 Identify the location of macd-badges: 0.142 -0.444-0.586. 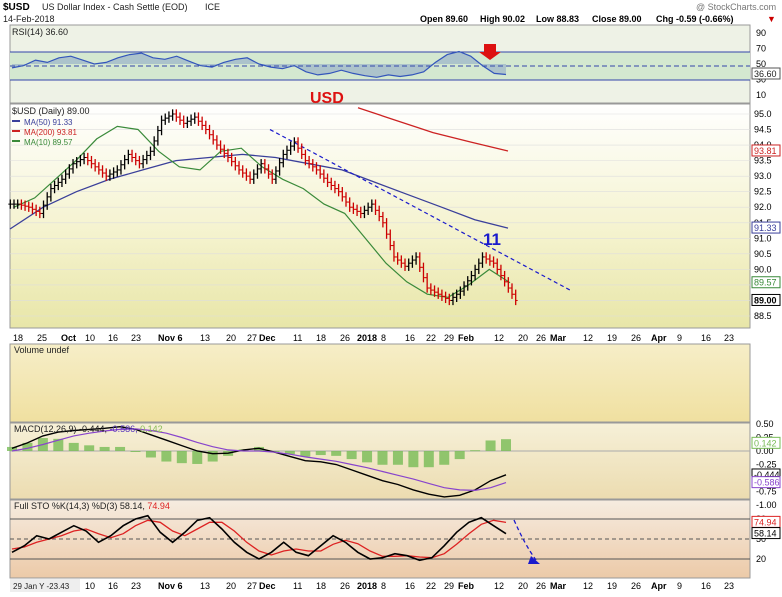
(766, 462).